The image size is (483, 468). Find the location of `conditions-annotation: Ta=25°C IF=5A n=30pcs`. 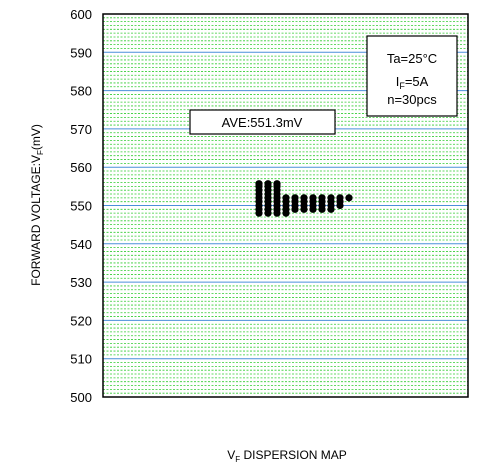

conditions-annotation: Ta=25°C IF=5A n=30pcs is located at coordinates (412, 76).